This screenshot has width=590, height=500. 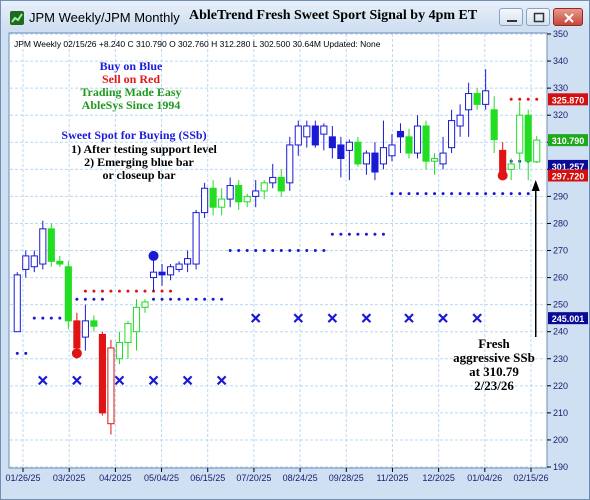 I want to click on price-label-text: 245.001, so click(x=568, y=319).